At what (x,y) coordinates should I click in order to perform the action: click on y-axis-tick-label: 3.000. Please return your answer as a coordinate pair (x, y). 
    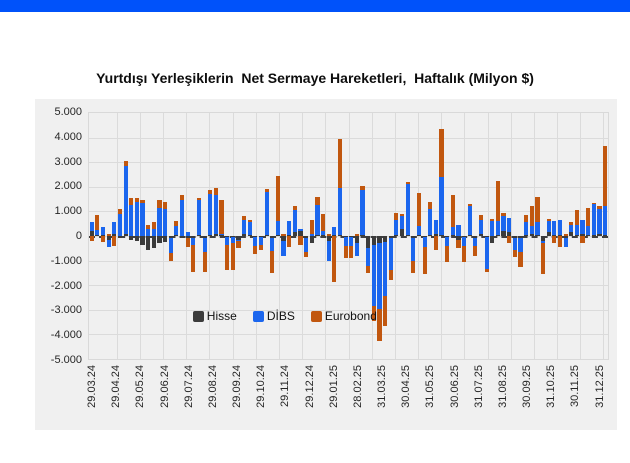
    Looking at the image, I should click on (68, 161).